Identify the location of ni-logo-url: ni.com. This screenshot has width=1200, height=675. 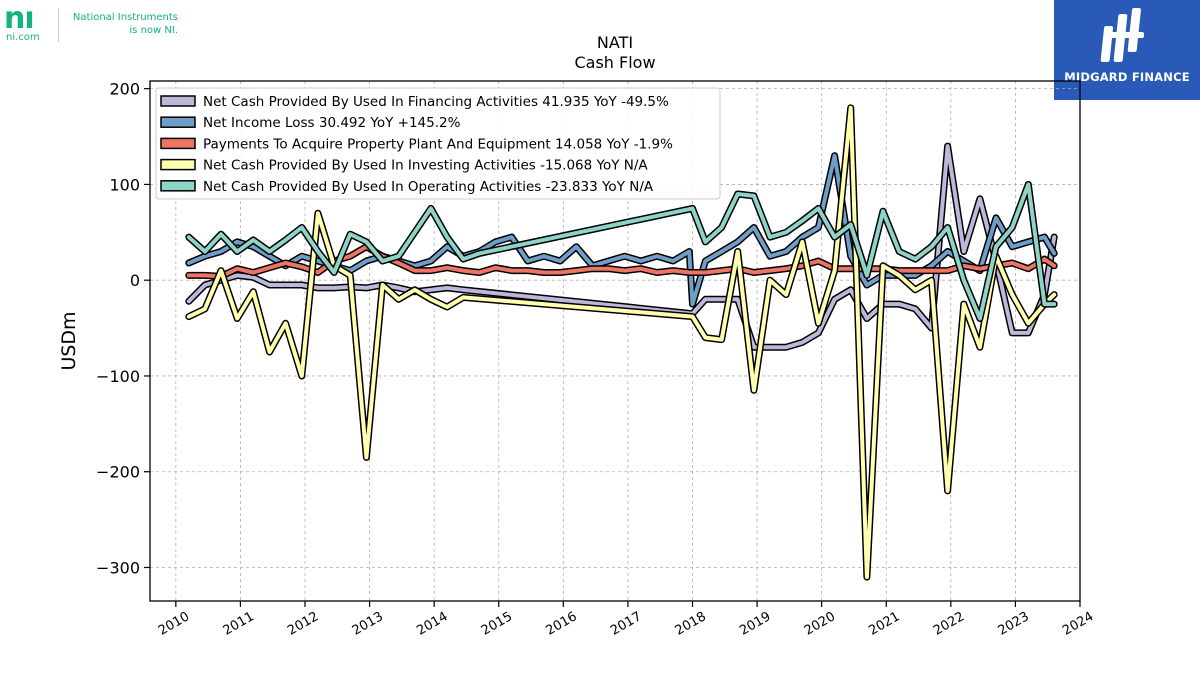
(23, 37).